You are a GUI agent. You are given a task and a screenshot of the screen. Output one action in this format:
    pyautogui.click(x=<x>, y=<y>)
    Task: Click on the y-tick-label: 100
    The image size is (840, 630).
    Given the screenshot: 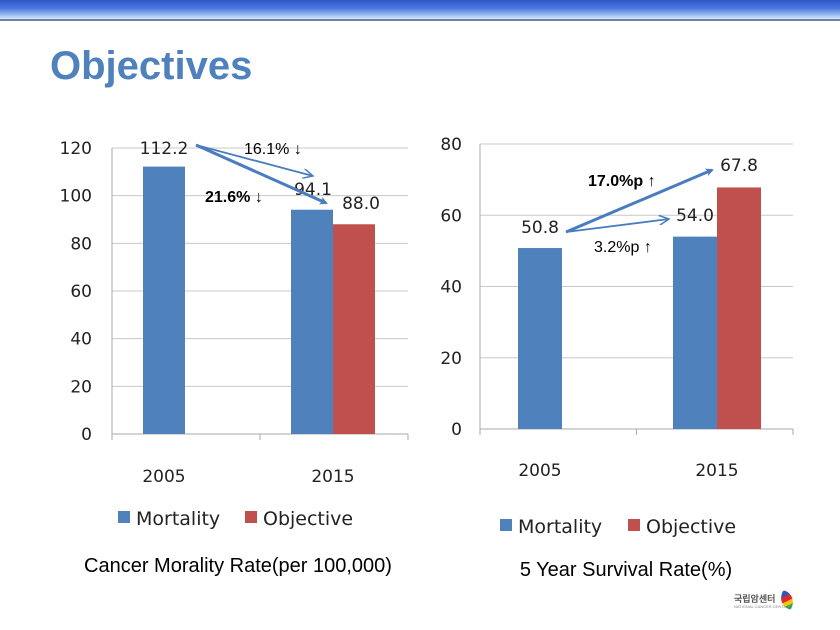 What is the action you would take?
    pyautogui.click(x=76, y=197)
    